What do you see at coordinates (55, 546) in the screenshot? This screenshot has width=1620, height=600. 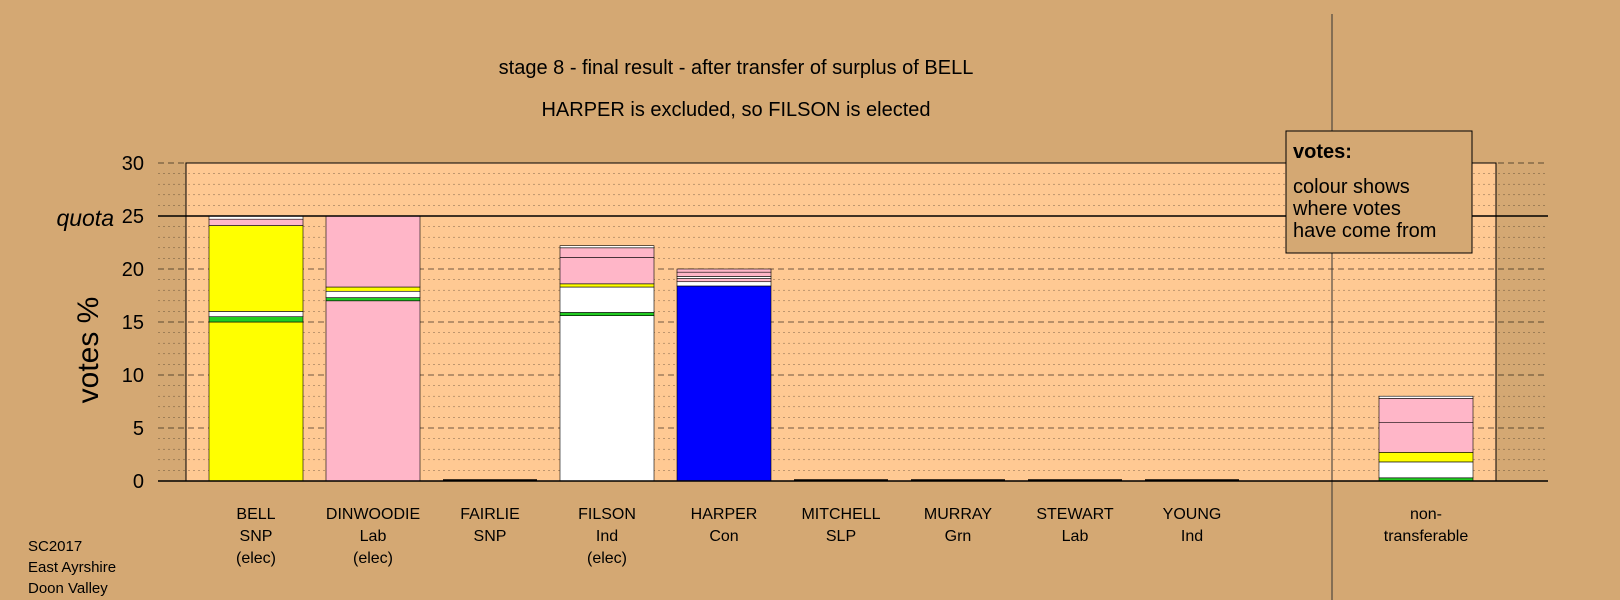 I see `footer-election: SC2017` at bounding box center [55, 546].